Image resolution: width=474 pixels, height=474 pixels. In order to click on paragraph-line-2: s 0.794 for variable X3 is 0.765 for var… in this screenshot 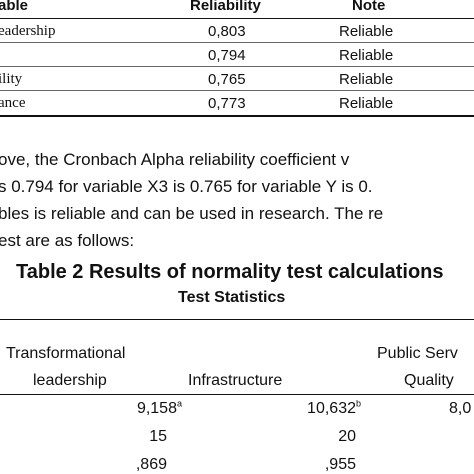, I will do `click(186, 186)`.